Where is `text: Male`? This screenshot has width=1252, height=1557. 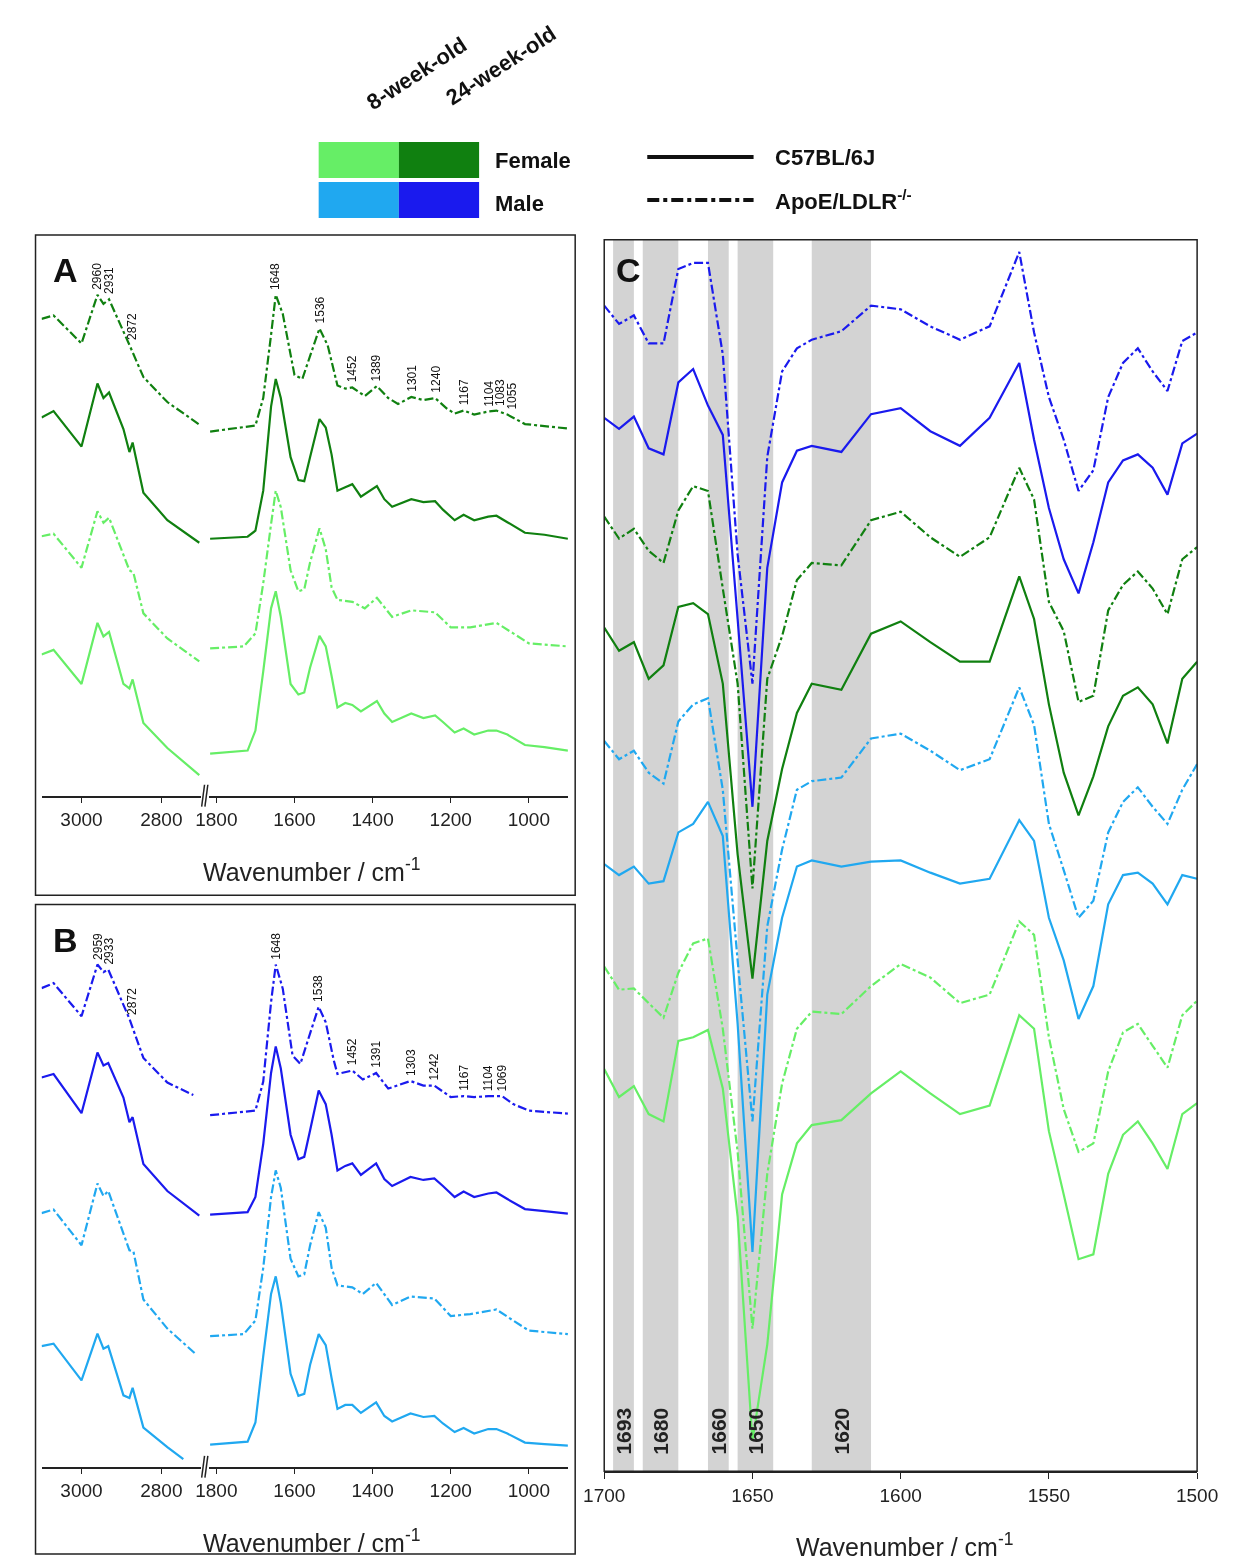
text: Male is located at coordinates (519, 203).